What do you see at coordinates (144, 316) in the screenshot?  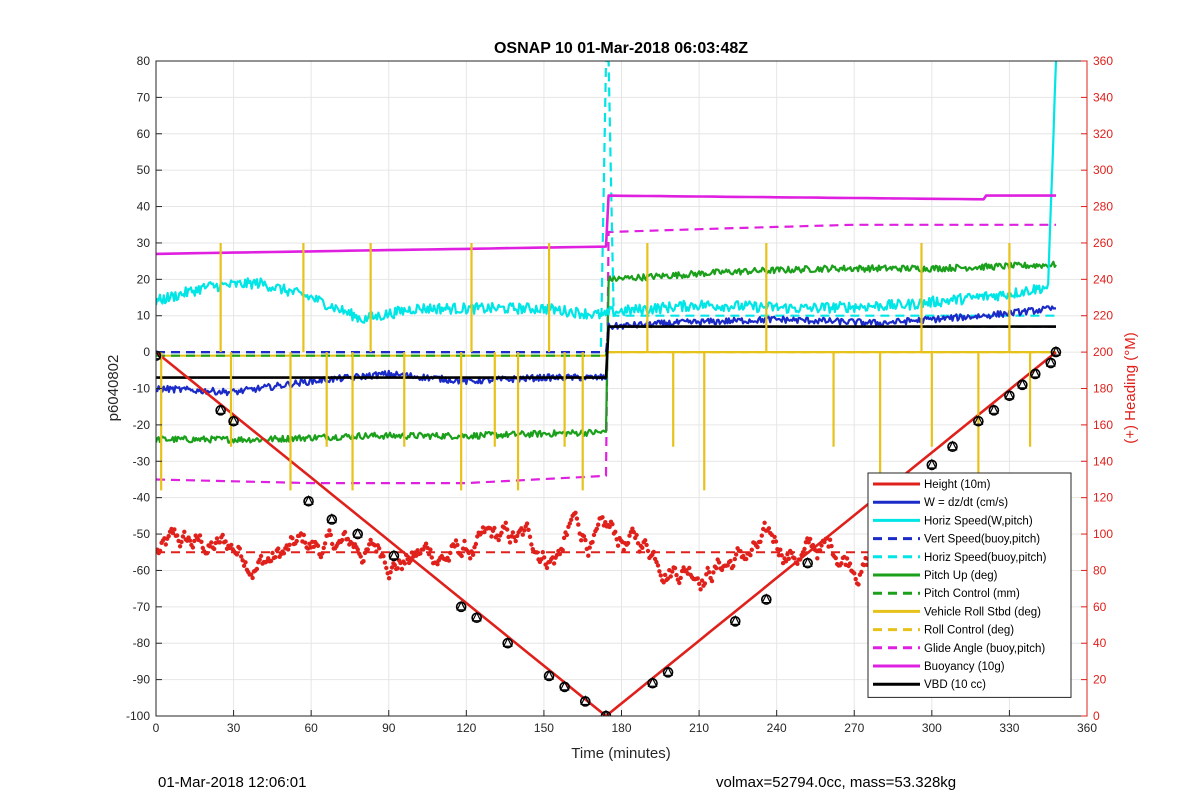 I see `y-left-tick-label: 10` at bounding box center [144, 316].